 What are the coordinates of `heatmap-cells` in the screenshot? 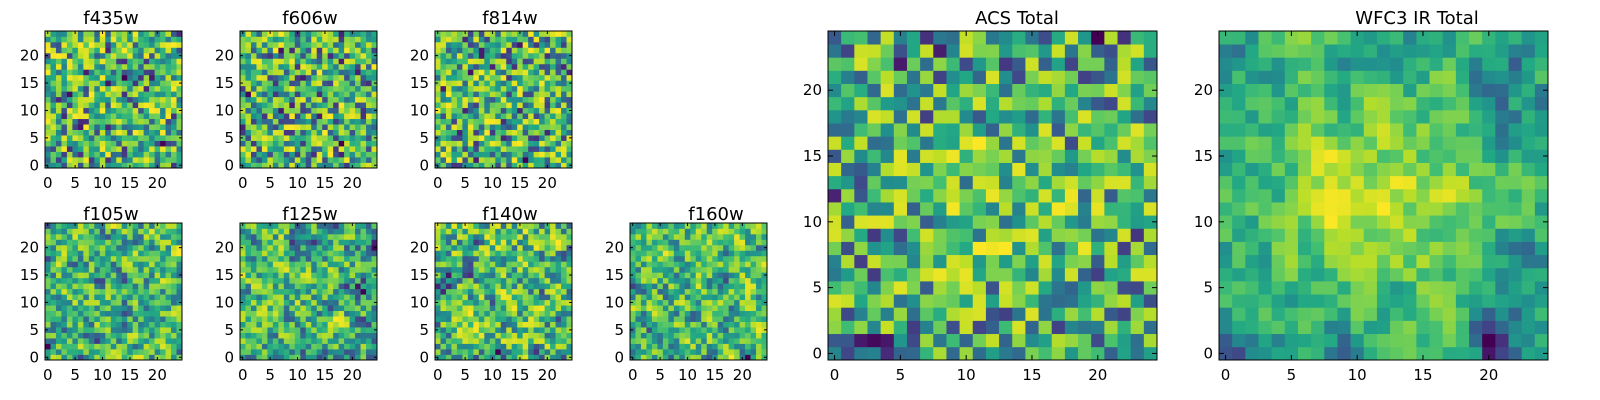 It's located at (504, 100).